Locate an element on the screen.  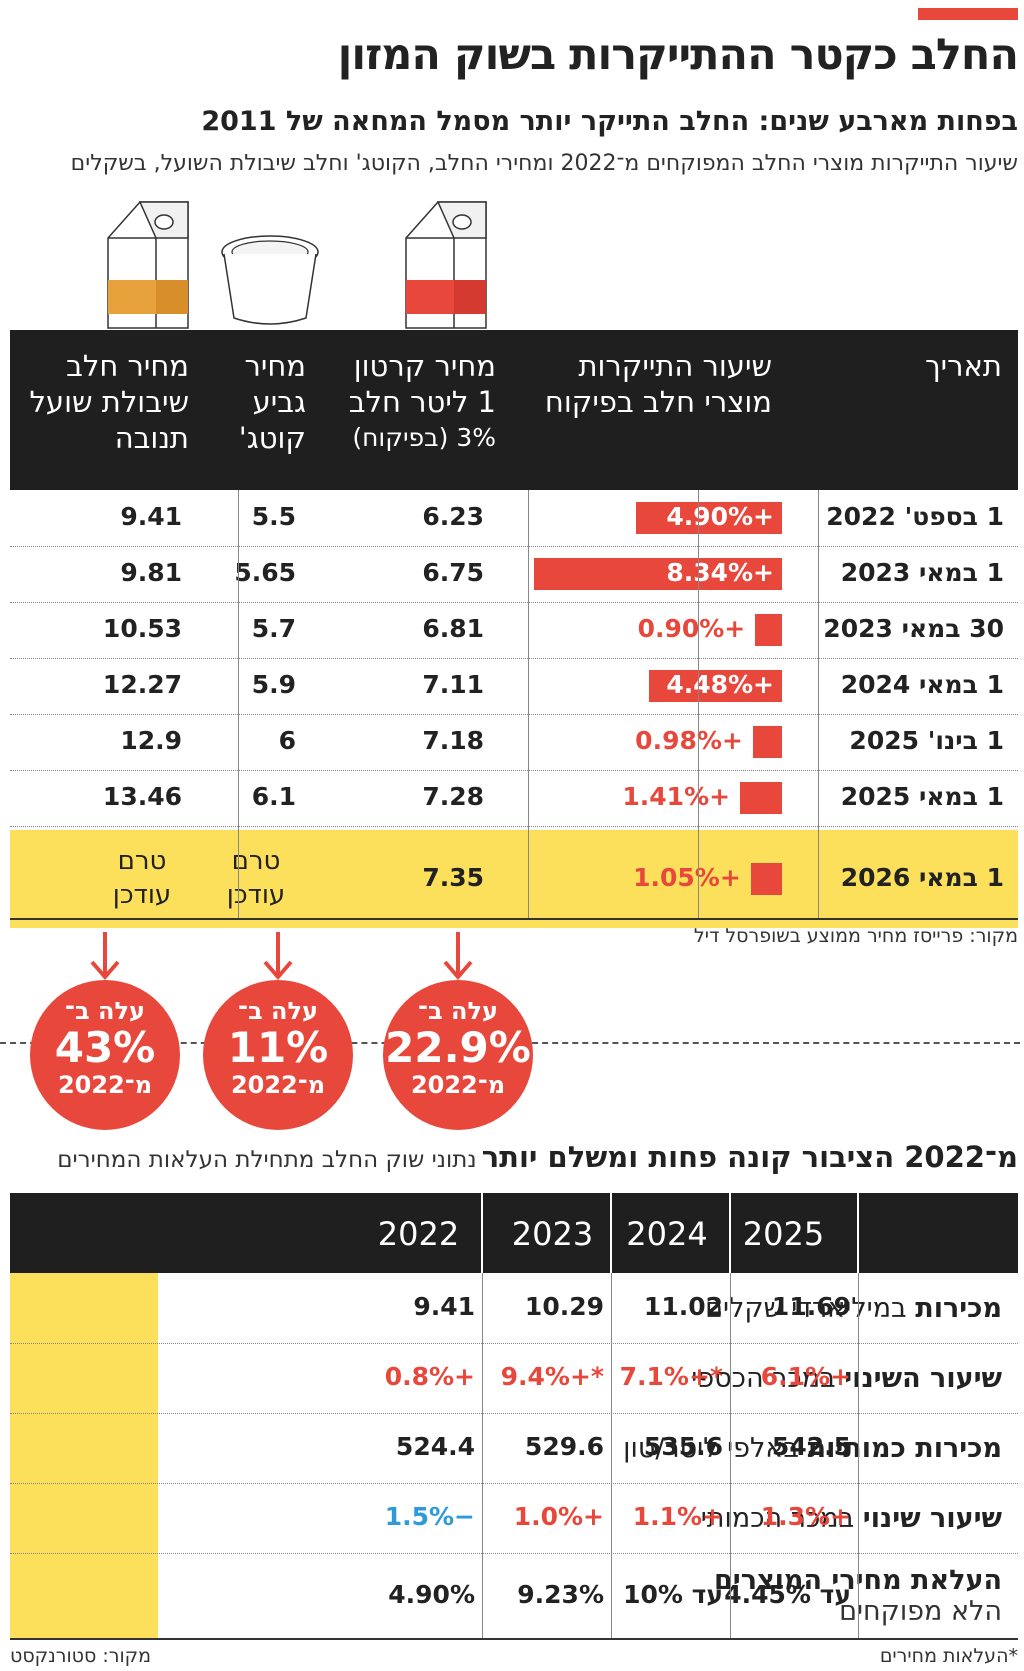
section2-title: מ־2022 הציבור קונה פחות ומשלם יותר is located at coordinates (749, 1157).